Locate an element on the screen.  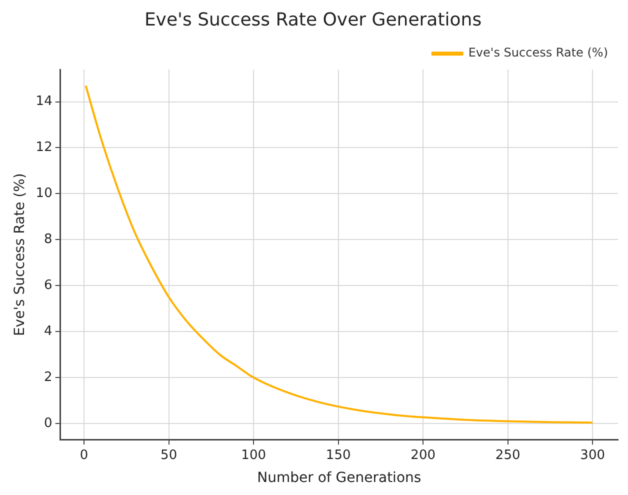
y-tick-label: 12 is located at coordinates (44, 148).